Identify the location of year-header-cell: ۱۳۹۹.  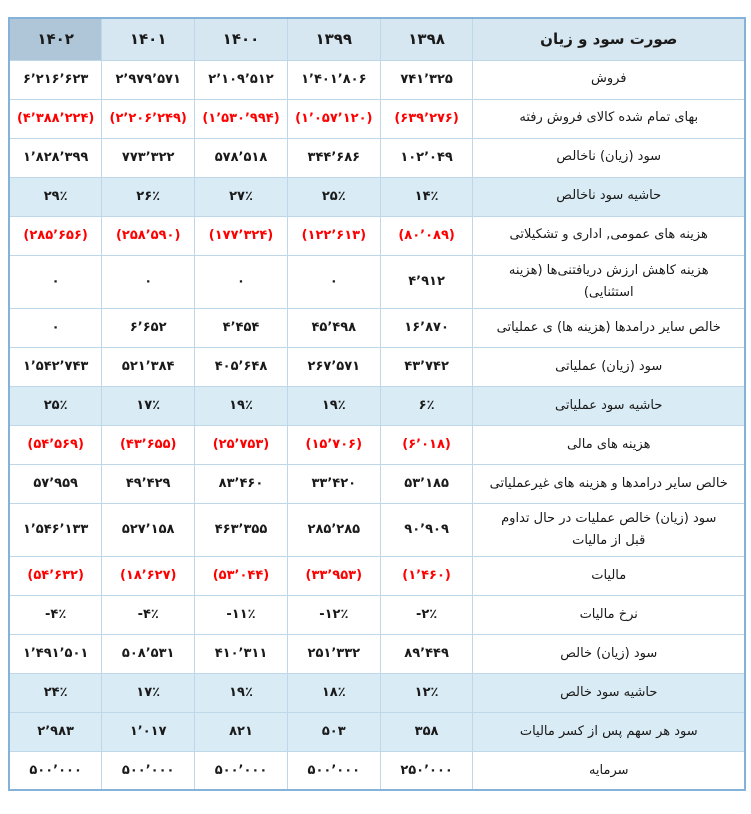
(333, 39).